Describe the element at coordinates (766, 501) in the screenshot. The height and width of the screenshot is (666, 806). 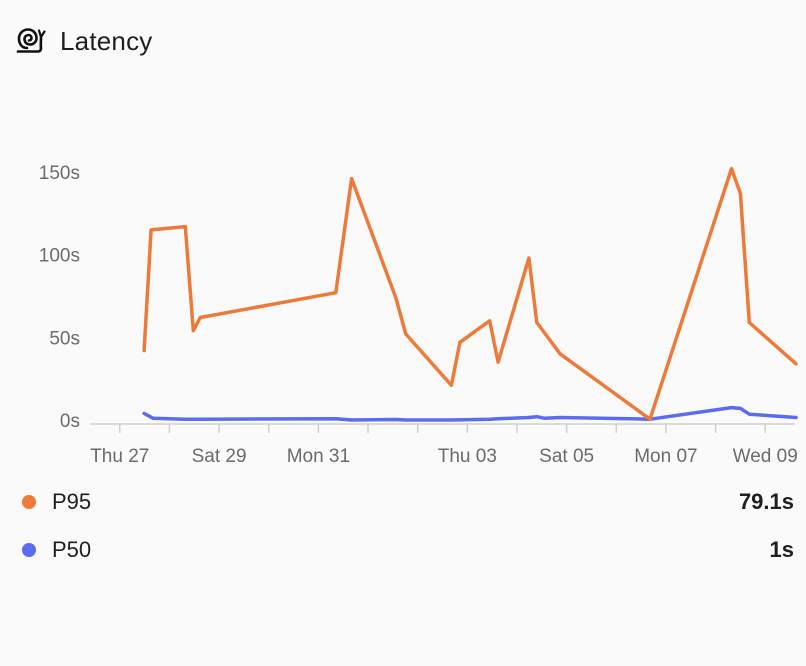
I see `legend-value-p95: 79.1s` at that location.